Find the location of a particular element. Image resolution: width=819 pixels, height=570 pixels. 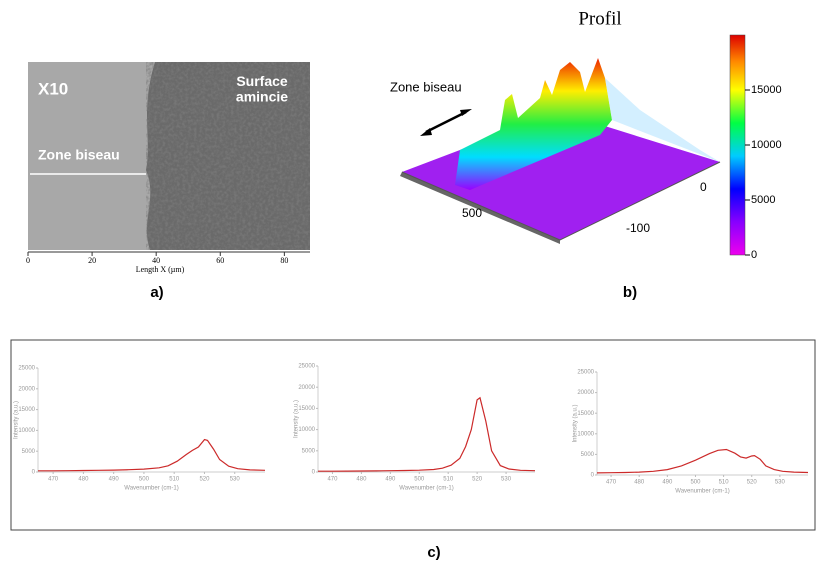

arrow is located at coordinates (446, 122).